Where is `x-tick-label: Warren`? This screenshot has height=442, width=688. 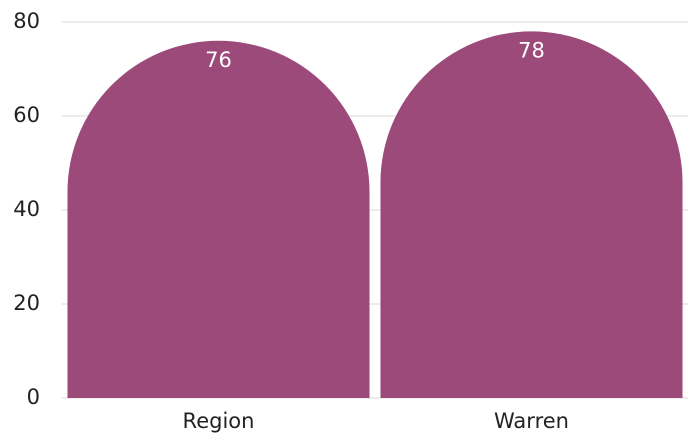 x-tick-label: Warren is located at coordinates (531, 421).